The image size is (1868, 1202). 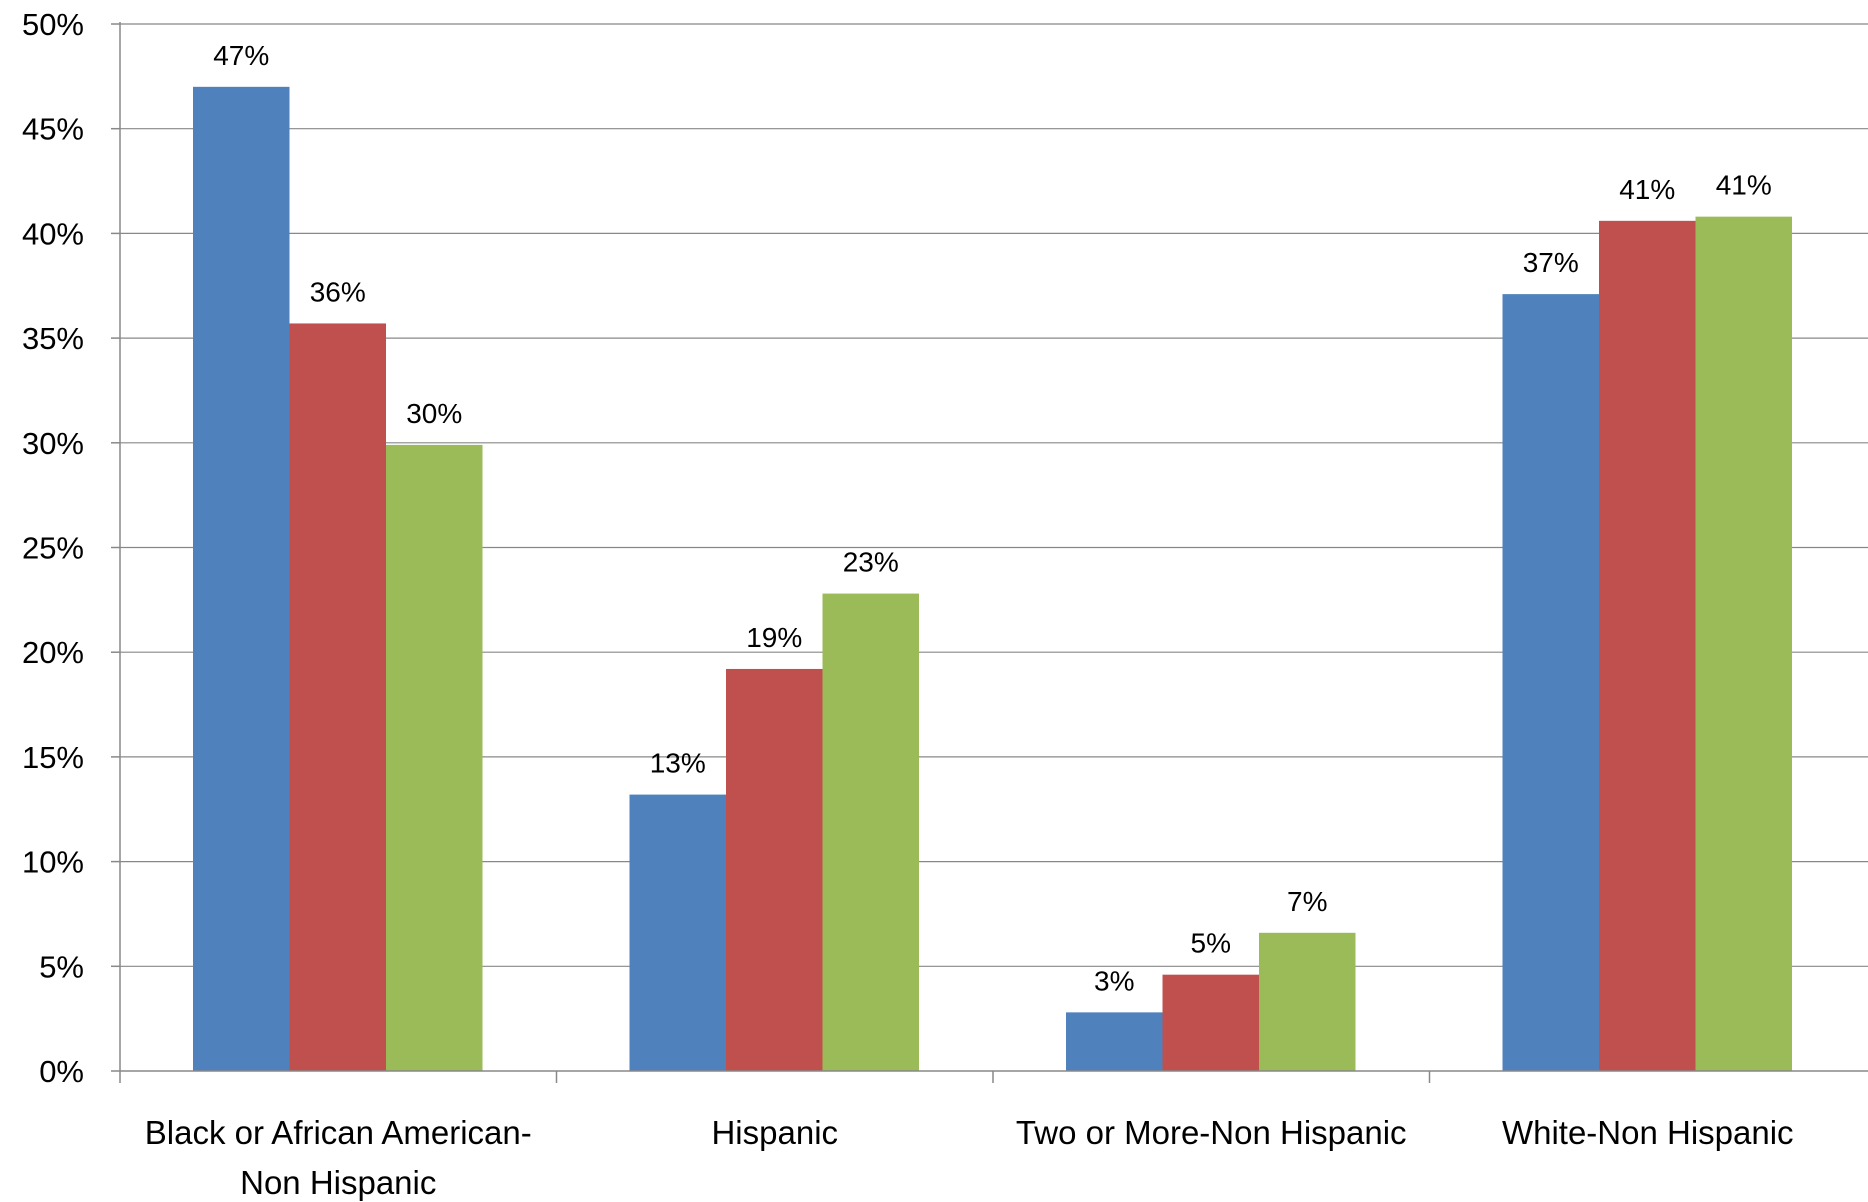 I want to click on x-category-label: Two or More-Non Hispanic, so click(x=1211, y=1132).